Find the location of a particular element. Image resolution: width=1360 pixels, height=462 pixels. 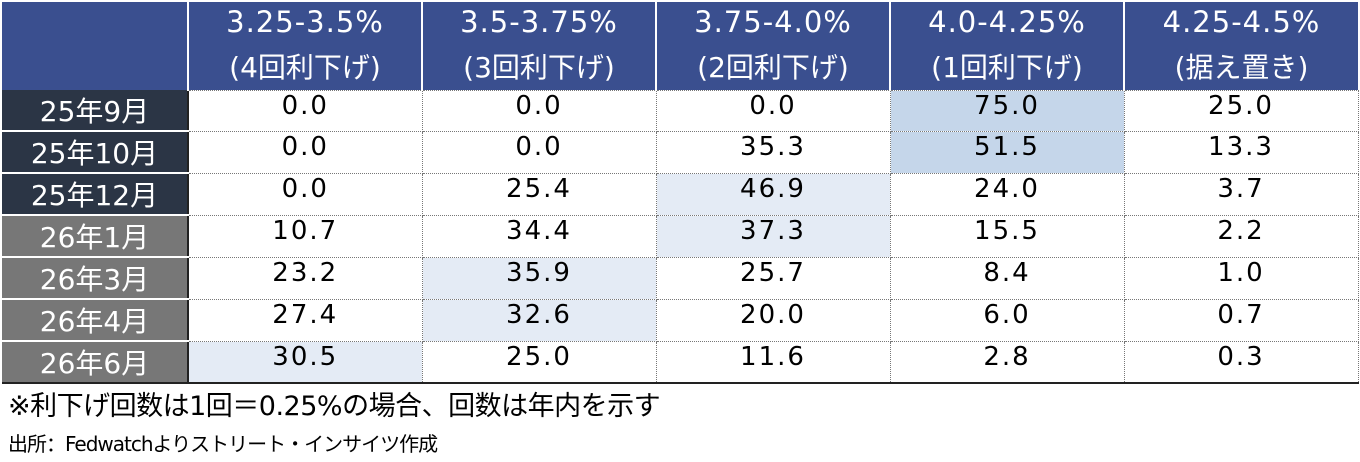

header-range-2: 3.75-4.0% is located at coordinates (772, 22).